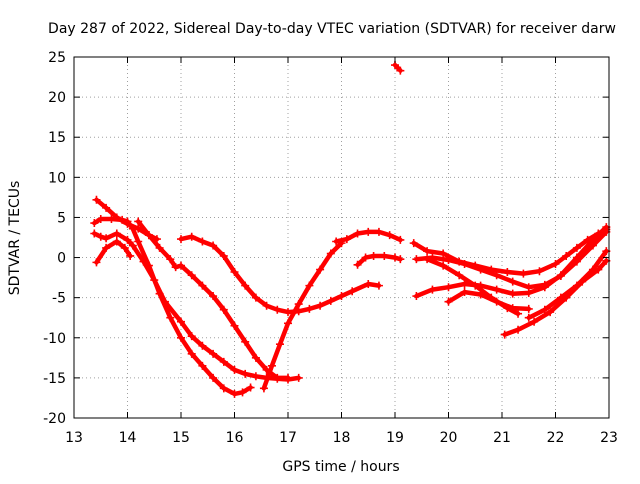  I want to click on y-tick-label: -10, so click(54, 339).